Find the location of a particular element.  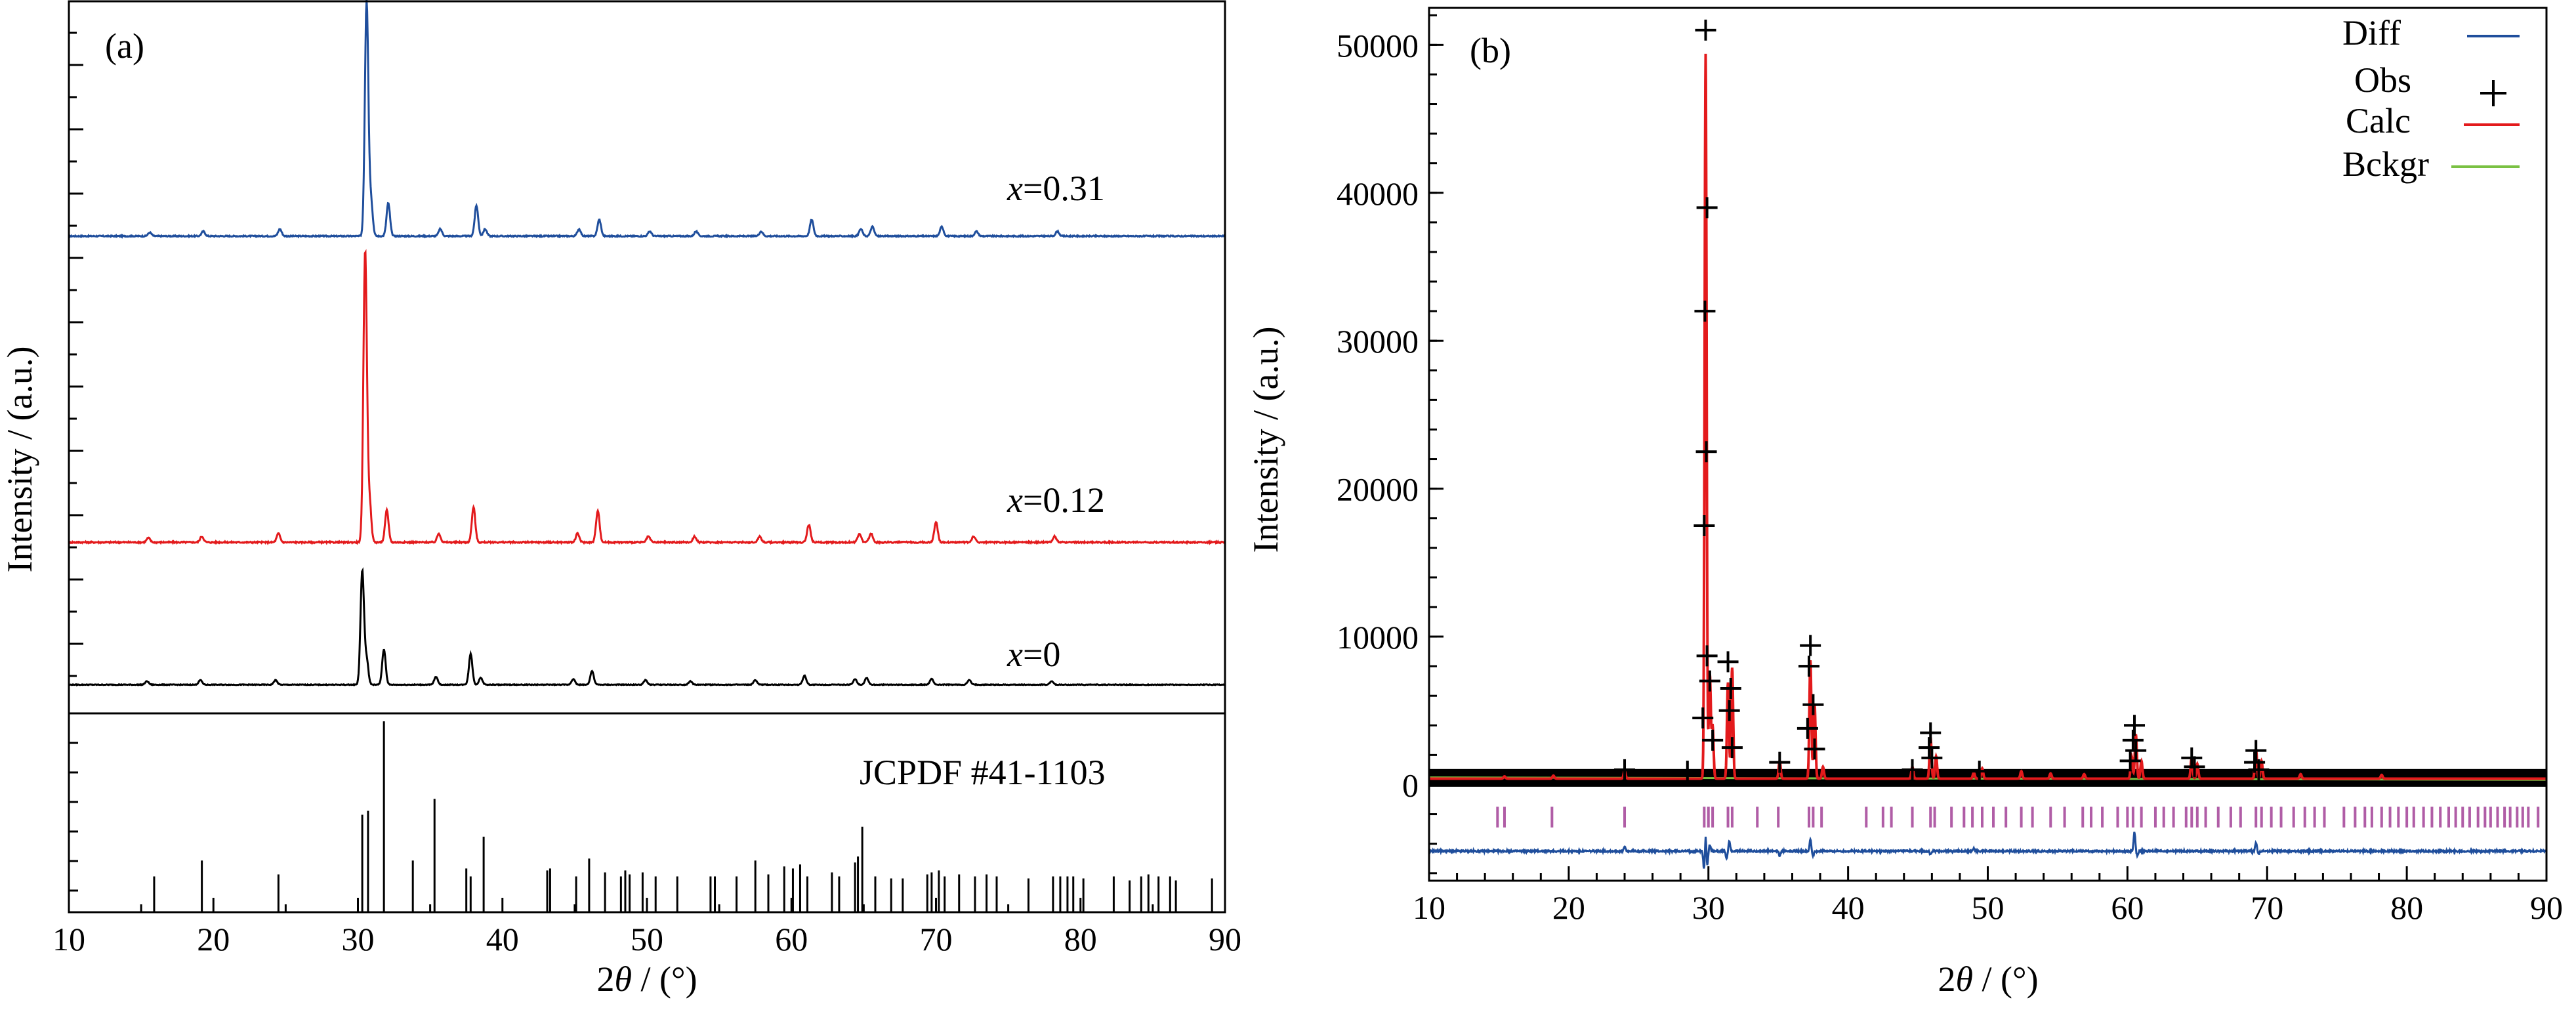

series-label-x031: x=0.31 is located at coordinates (1056, 188).